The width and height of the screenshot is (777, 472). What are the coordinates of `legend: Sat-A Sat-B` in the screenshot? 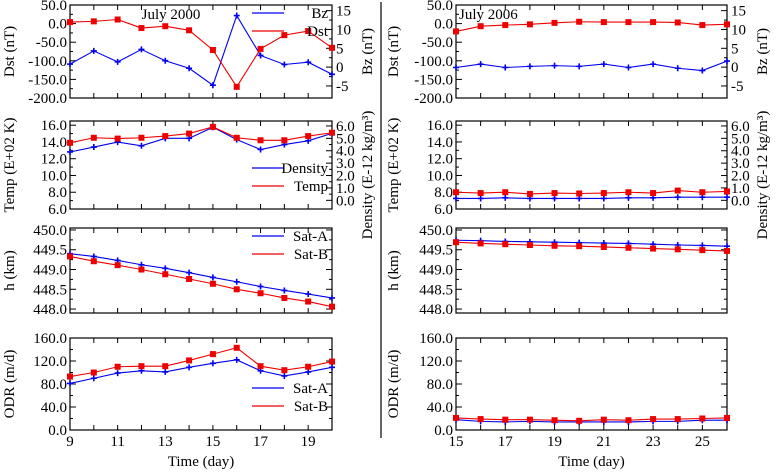 It's located at (290, 398).